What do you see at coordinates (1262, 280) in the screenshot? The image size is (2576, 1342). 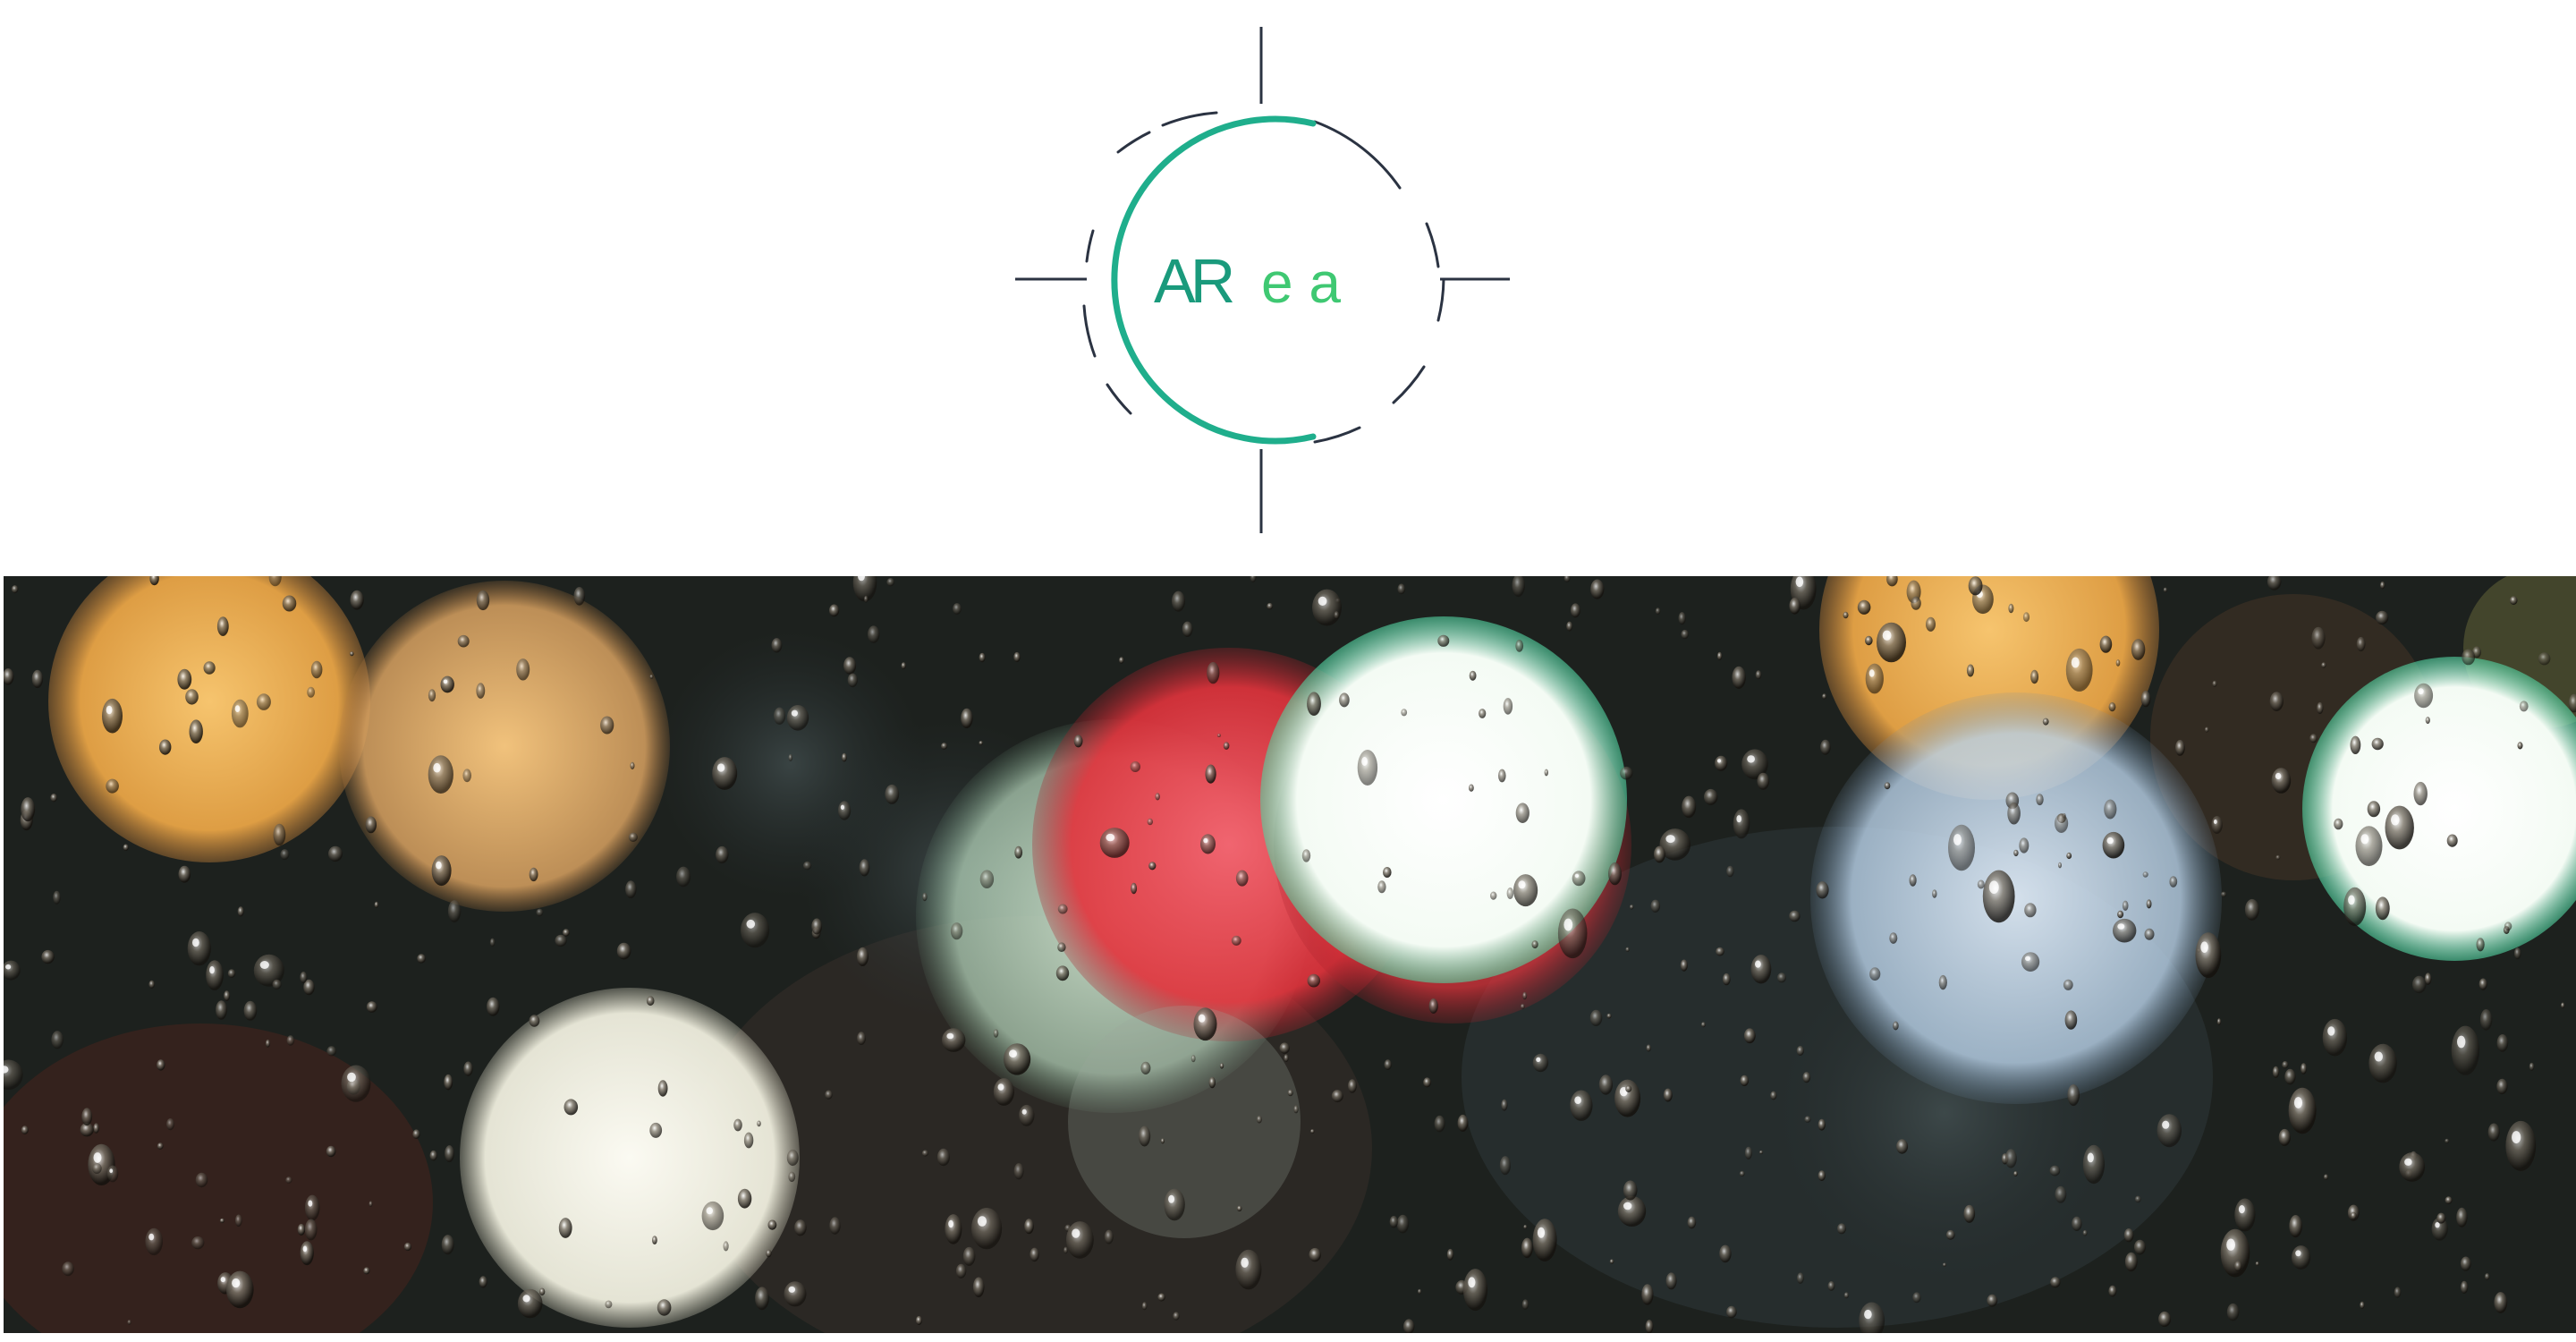 I see `area-logo-mark: AR e a` at bounding box center [1262, 280].